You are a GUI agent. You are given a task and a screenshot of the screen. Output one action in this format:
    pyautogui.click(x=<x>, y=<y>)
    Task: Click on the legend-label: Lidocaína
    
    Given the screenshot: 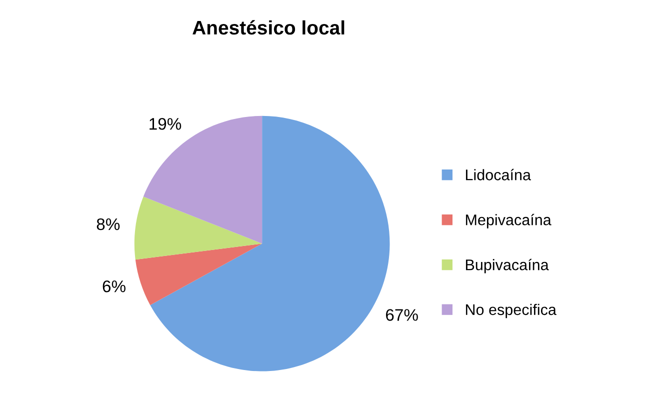 What is the action you would take?
    pyautogui.click(x=498, y=174)
    